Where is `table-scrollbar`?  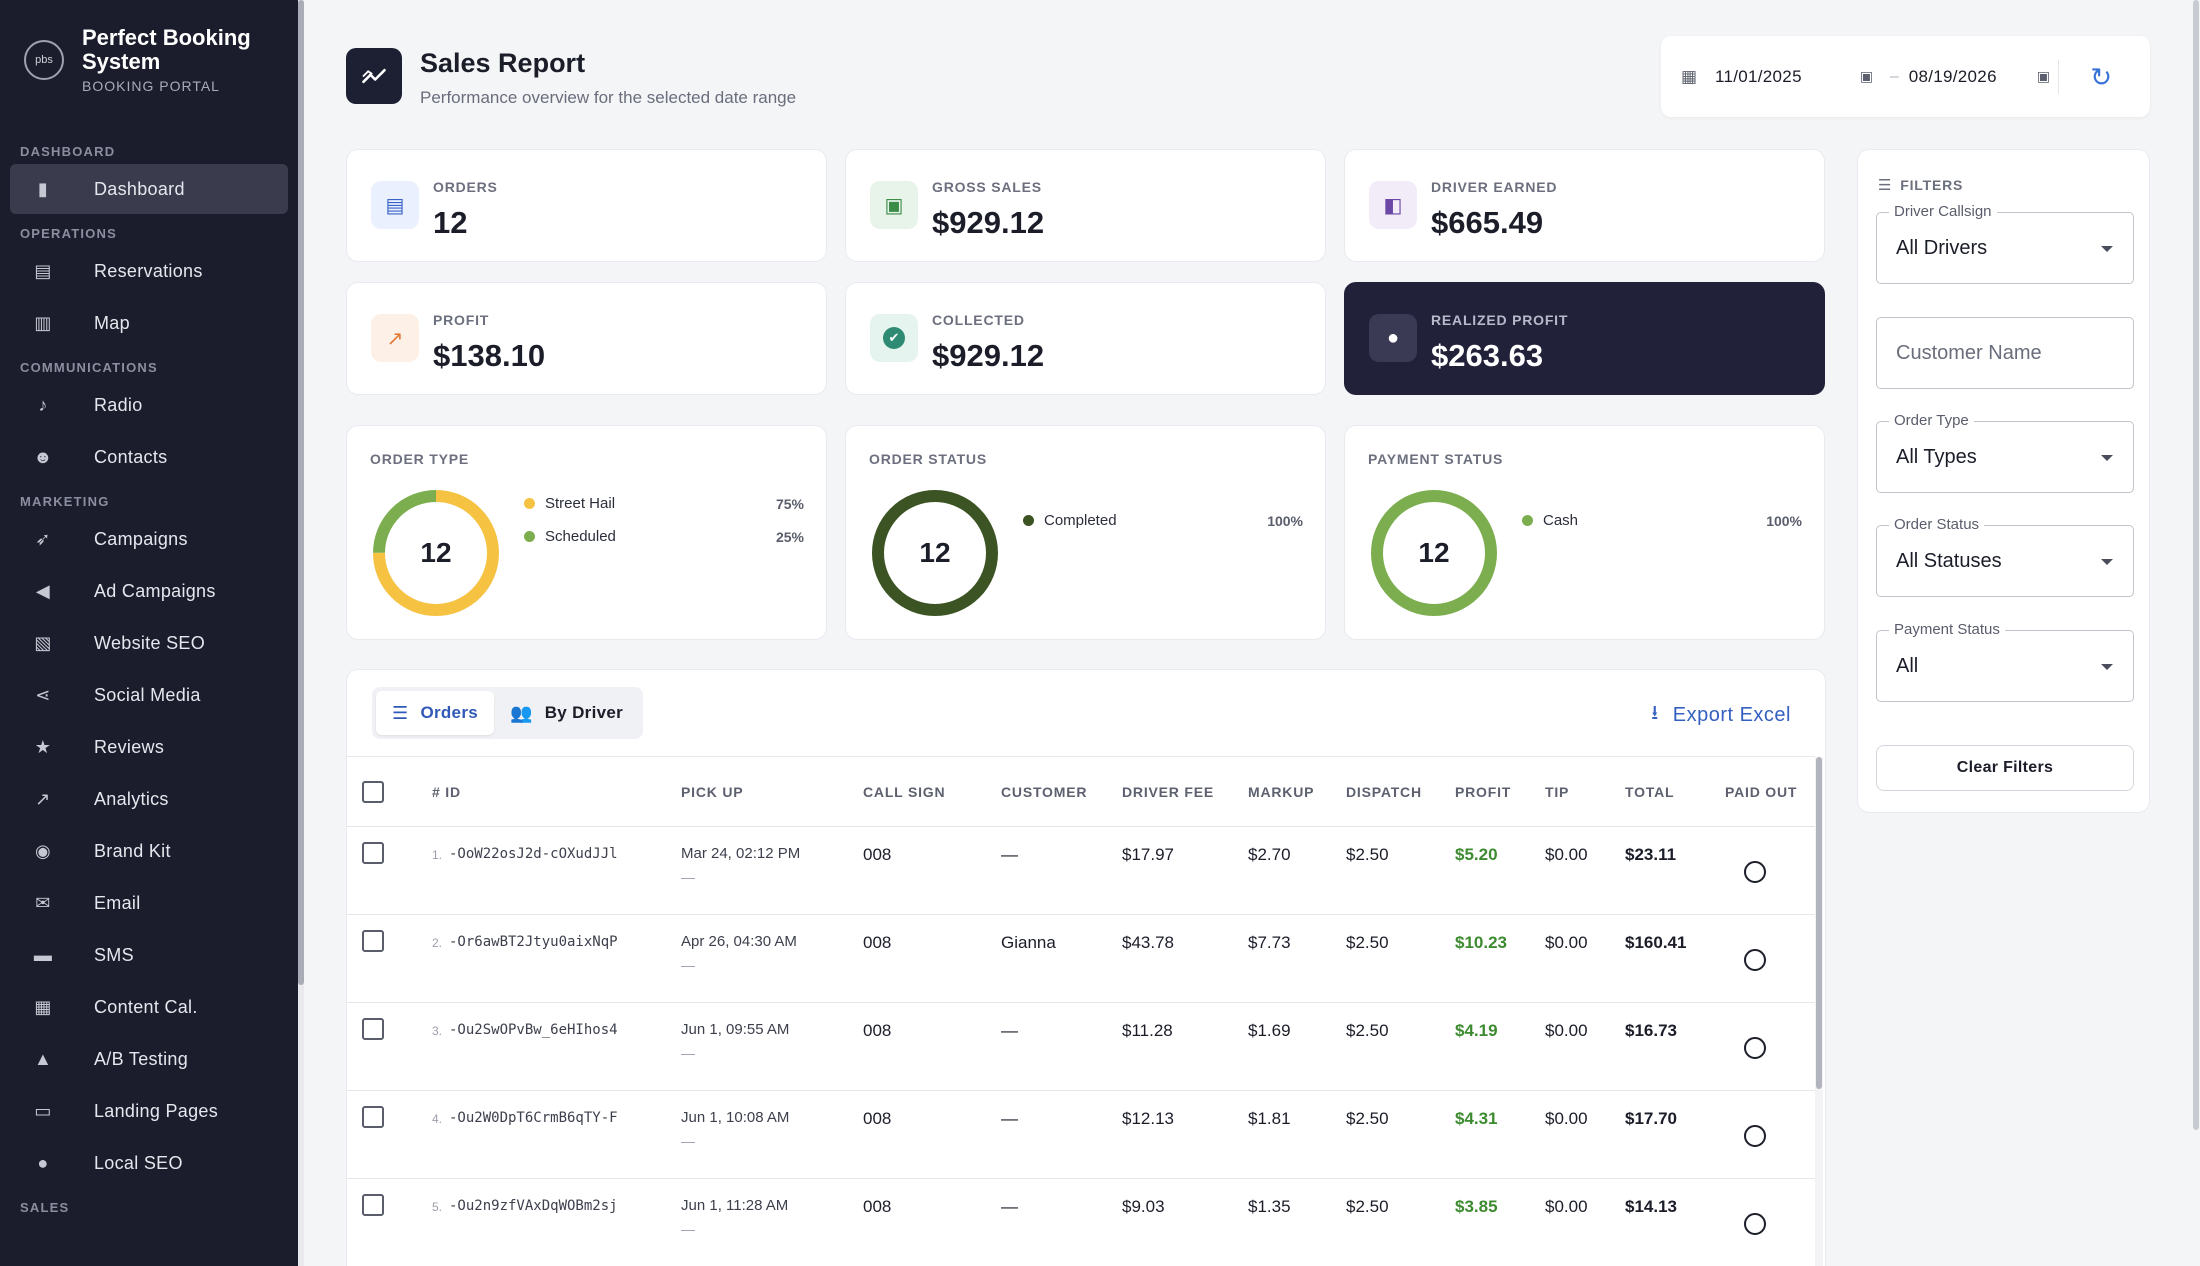
table-scrollbar is located at coordinates (1819, 1011).